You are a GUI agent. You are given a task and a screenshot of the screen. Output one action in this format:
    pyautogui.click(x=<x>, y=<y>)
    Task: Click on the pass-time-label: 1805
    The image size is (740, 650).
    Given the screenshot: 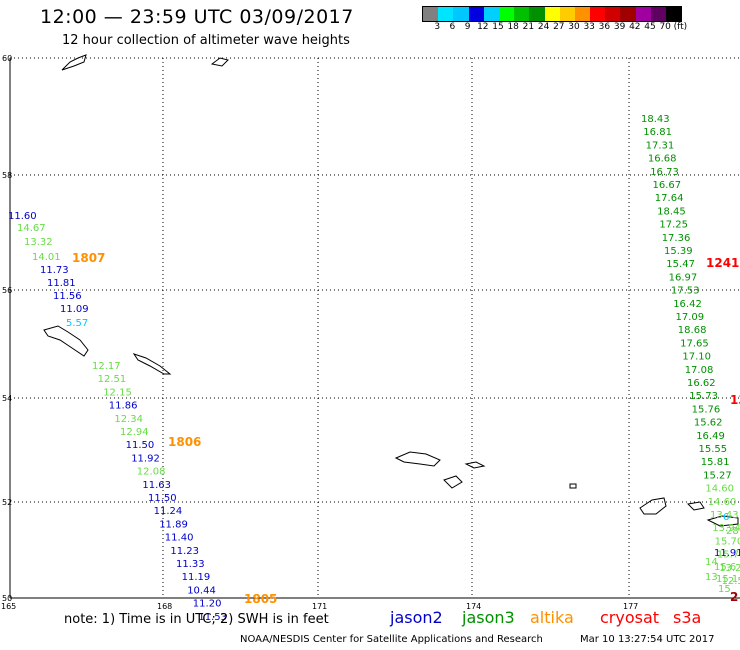 What is the action you would take?
    pyautogui.click(x=260, y=599)
    